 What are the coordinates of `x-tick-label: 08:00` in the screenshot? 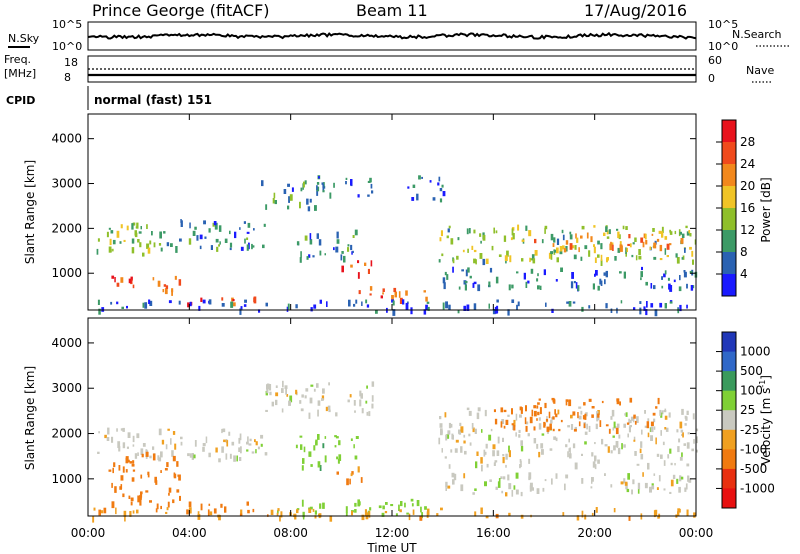 It's located at (290, 533).